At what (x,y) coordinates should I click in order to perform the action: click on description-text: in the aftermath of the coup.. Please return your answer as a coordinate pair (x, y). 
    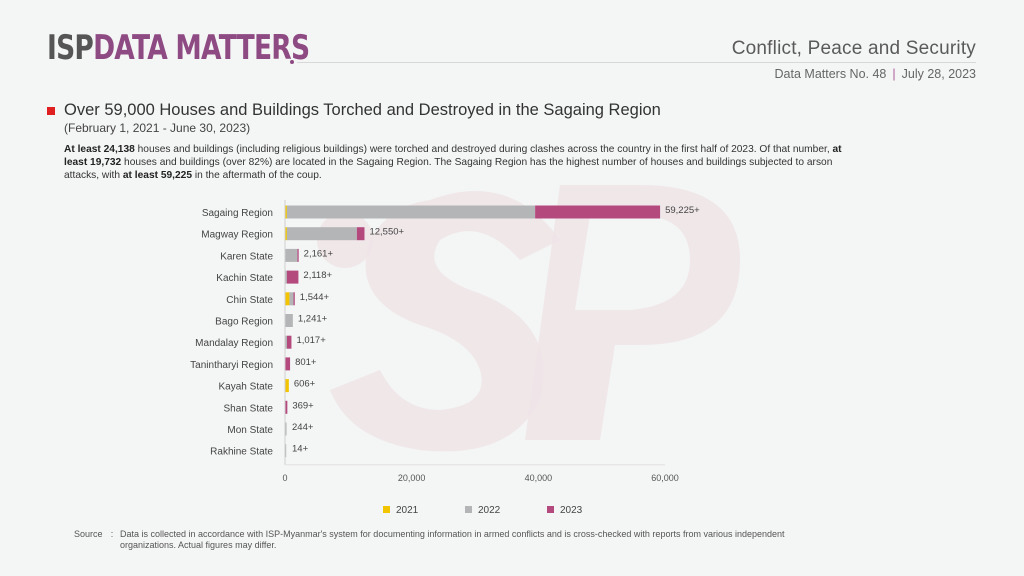
    Looking at the image, I should click on (257, 175).